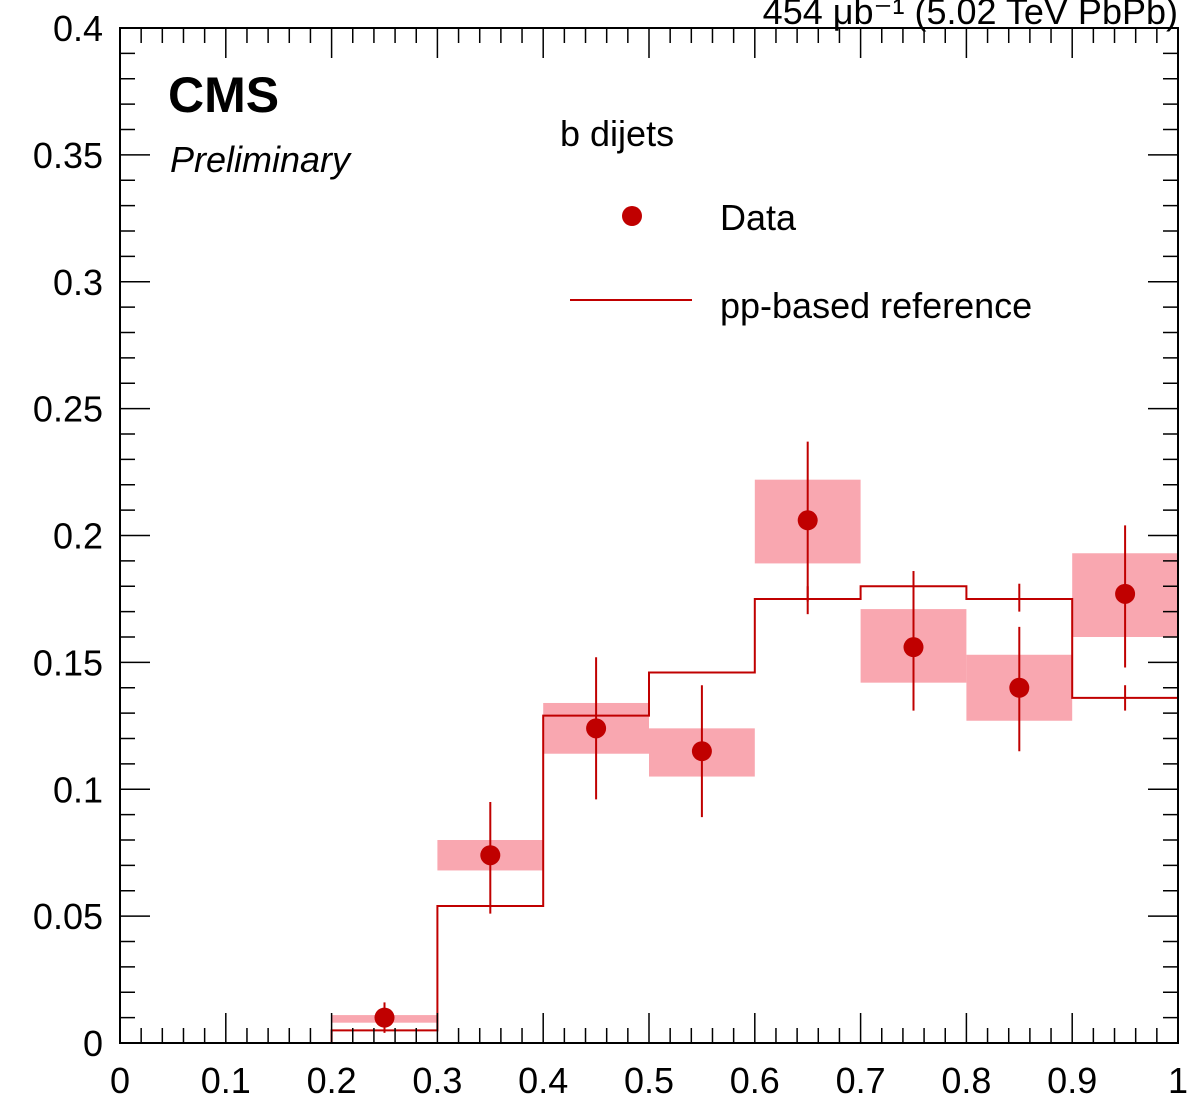  Describe the element at coordinates (632, 216) in the screenshot. I see `legend-data-marker` at that location.